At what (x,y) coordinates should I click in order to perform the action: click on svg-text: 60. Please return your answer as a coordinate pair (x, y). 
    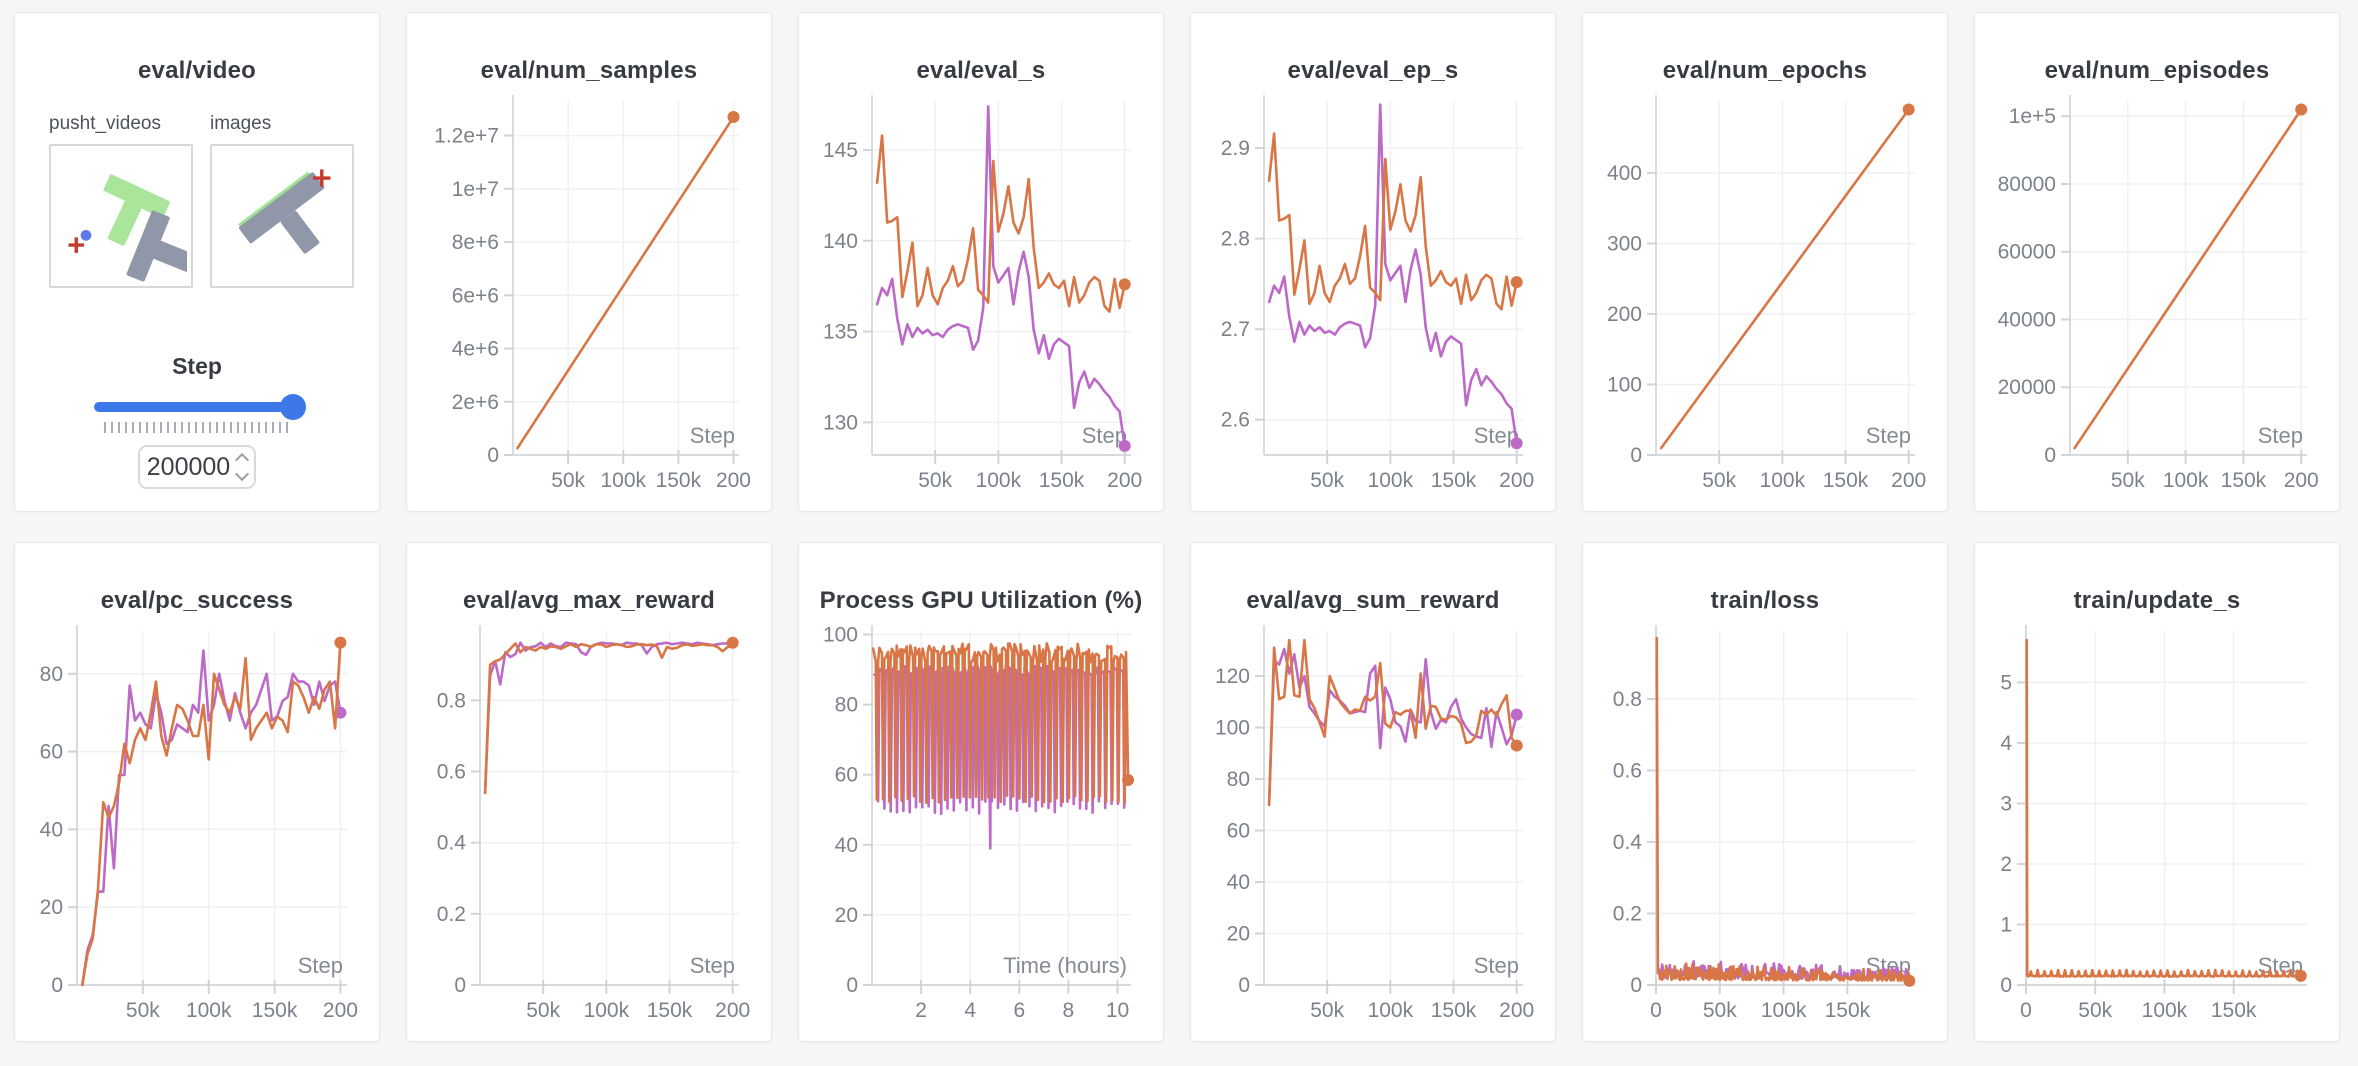
    Looking at the image, I should click on (51, 752).